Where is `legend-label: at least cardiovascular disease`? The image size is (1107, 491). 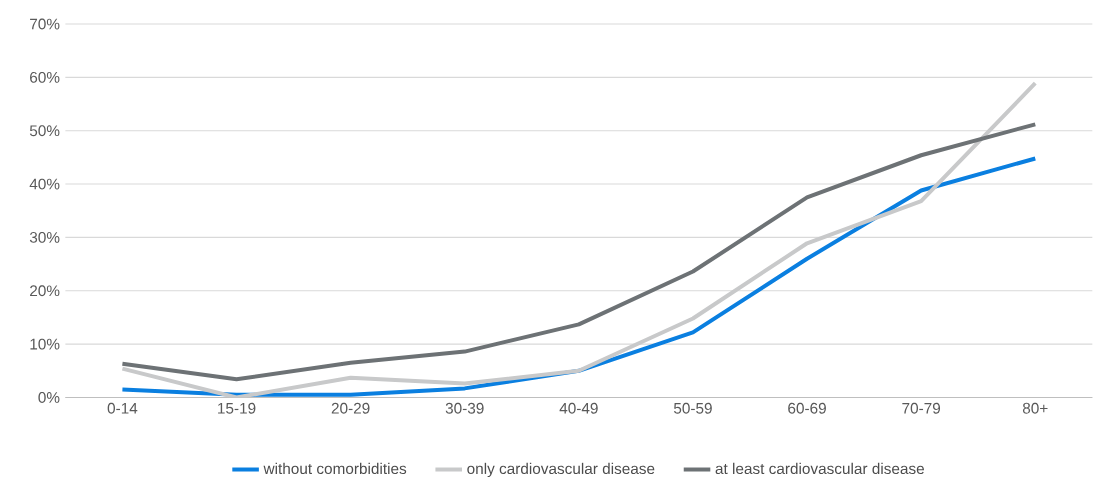
legend-label: at least cardiovascular disease is located at coordinates (819, 468).